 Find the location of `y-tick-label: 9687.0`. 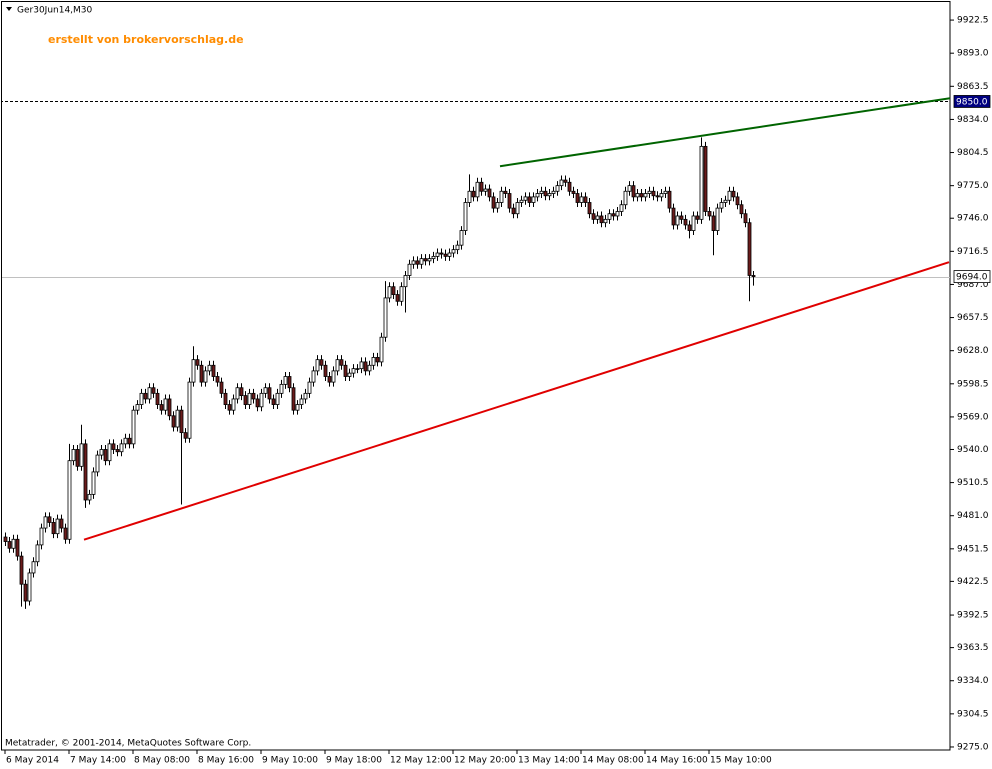

y-tick-label: 9687.0 is located at coordinates (973, 285).